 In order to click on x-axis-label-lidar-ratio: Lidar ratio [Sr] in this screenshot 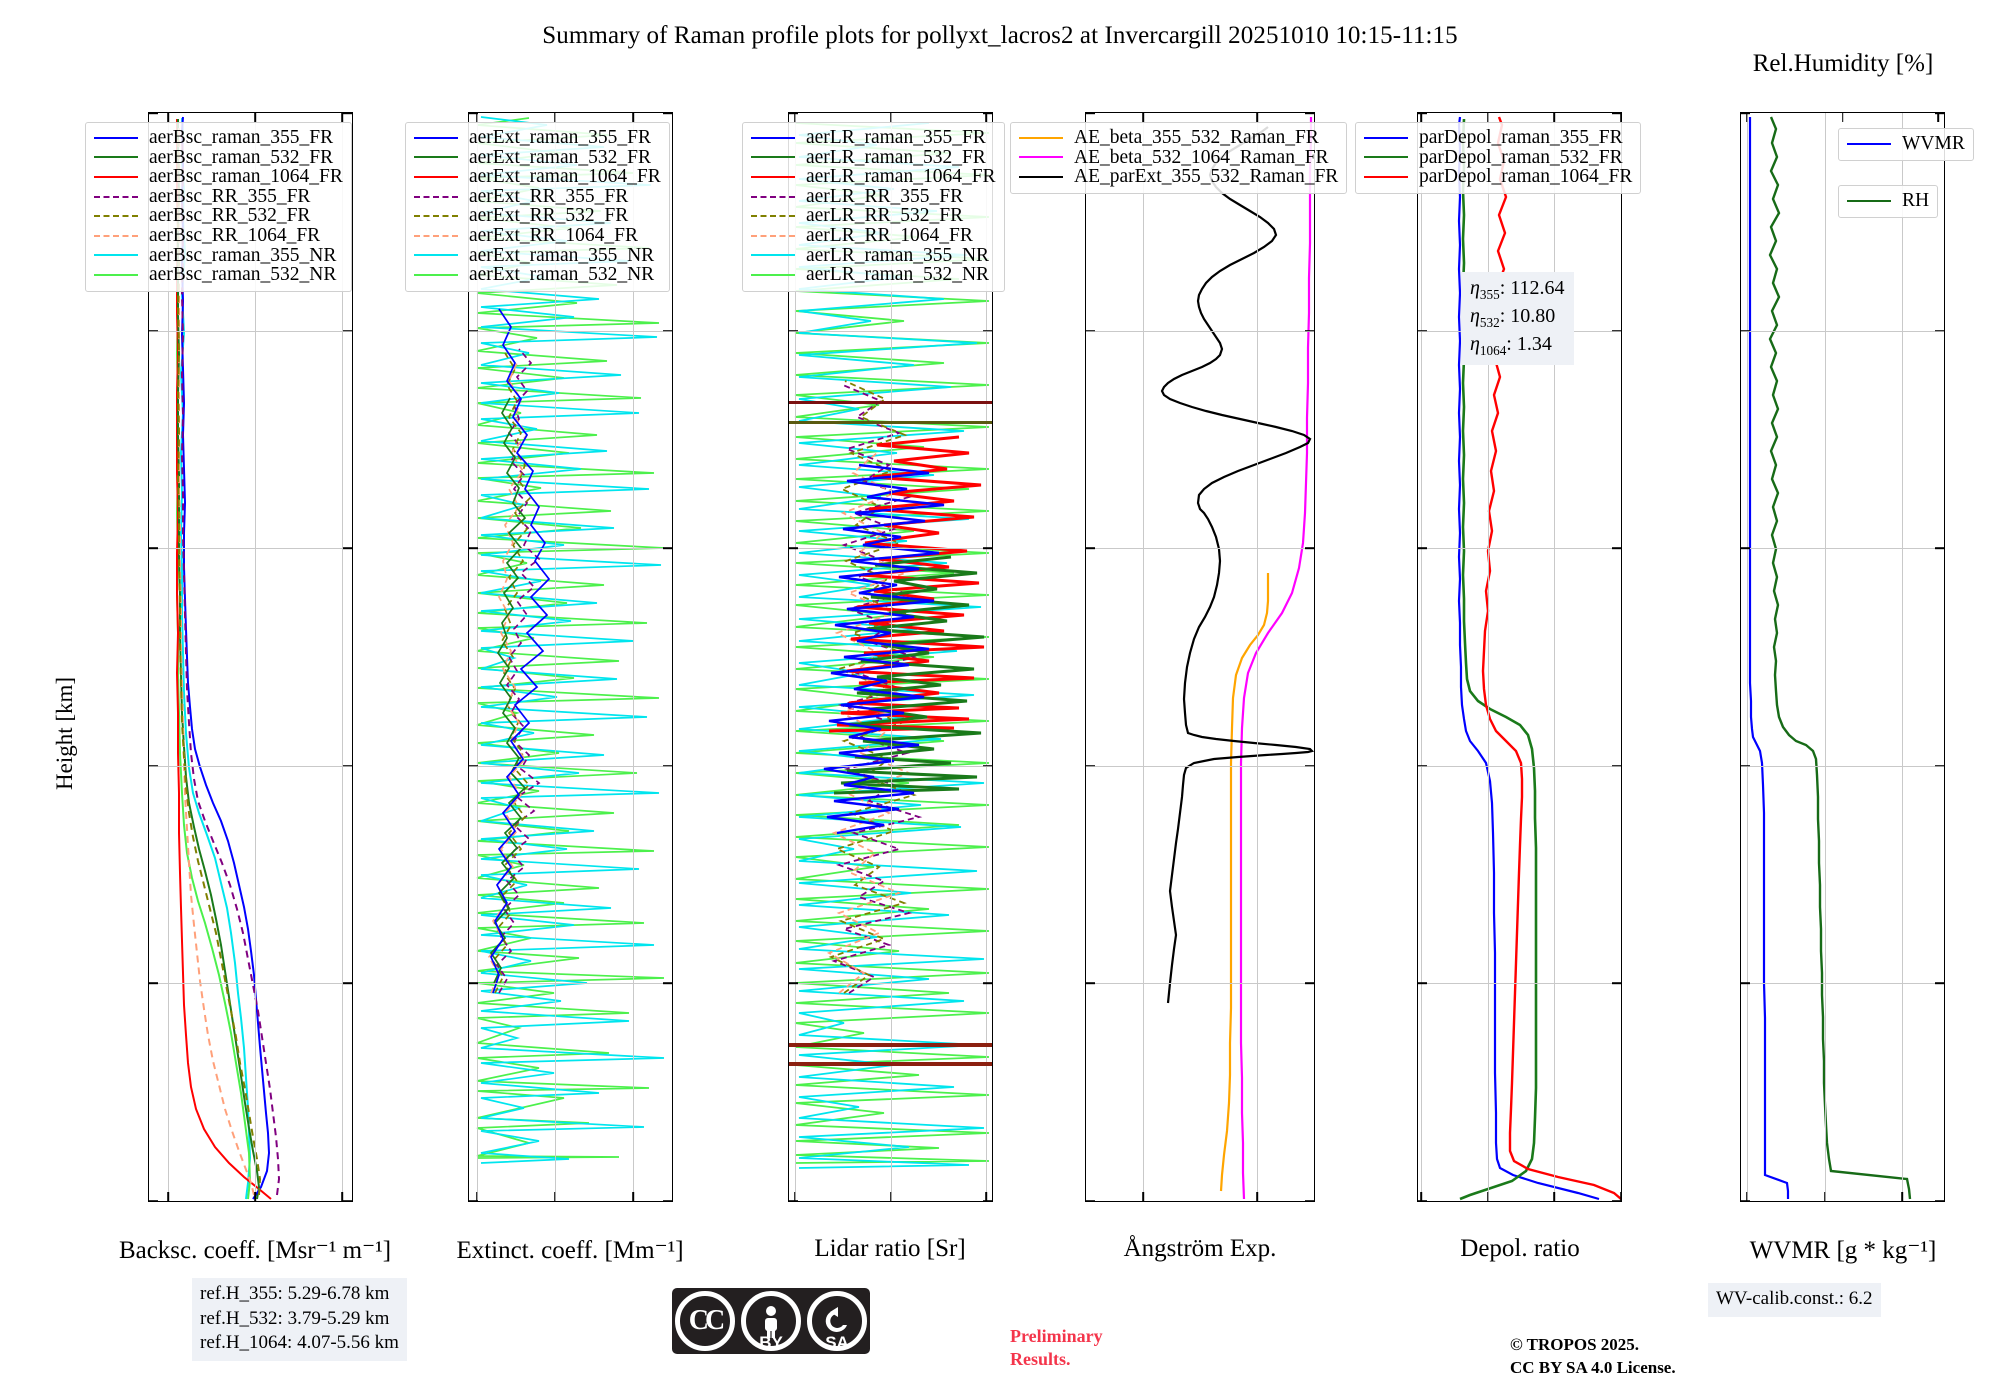, I will do `click(890, 1248)`.